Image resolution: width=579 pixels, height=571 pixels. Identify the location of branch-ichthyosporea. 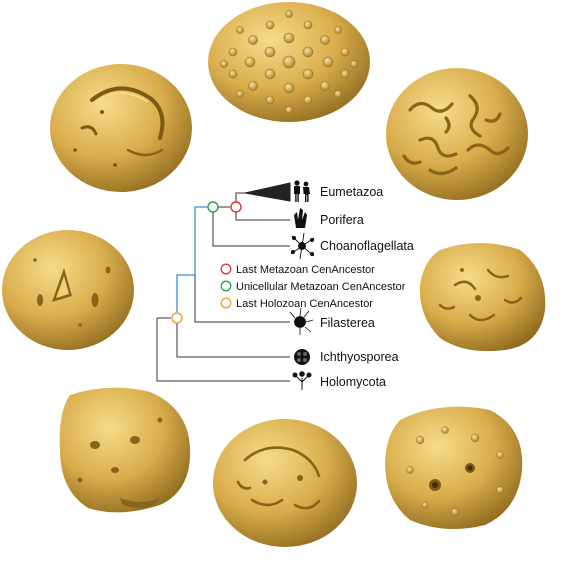
(233, 338).